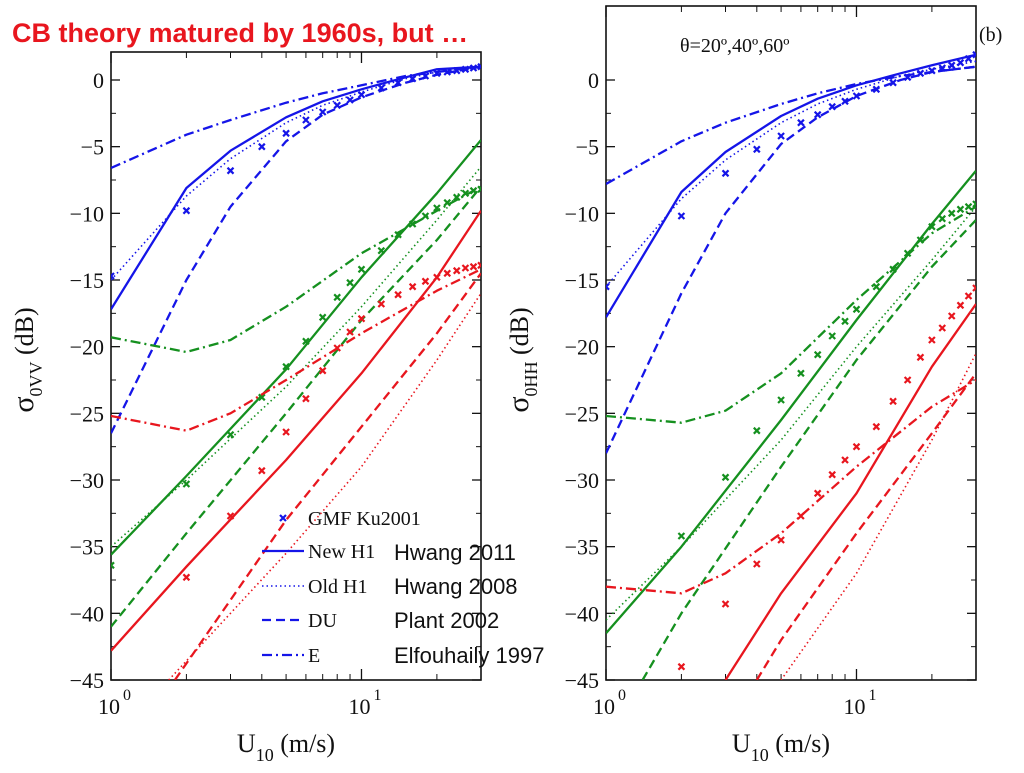 This screenshot has width=1024, height=773. What do you see at coordinates (377, 695) in the screenshot?
I see `x-tick-exponent: 1` at bounding box center [377, 695].